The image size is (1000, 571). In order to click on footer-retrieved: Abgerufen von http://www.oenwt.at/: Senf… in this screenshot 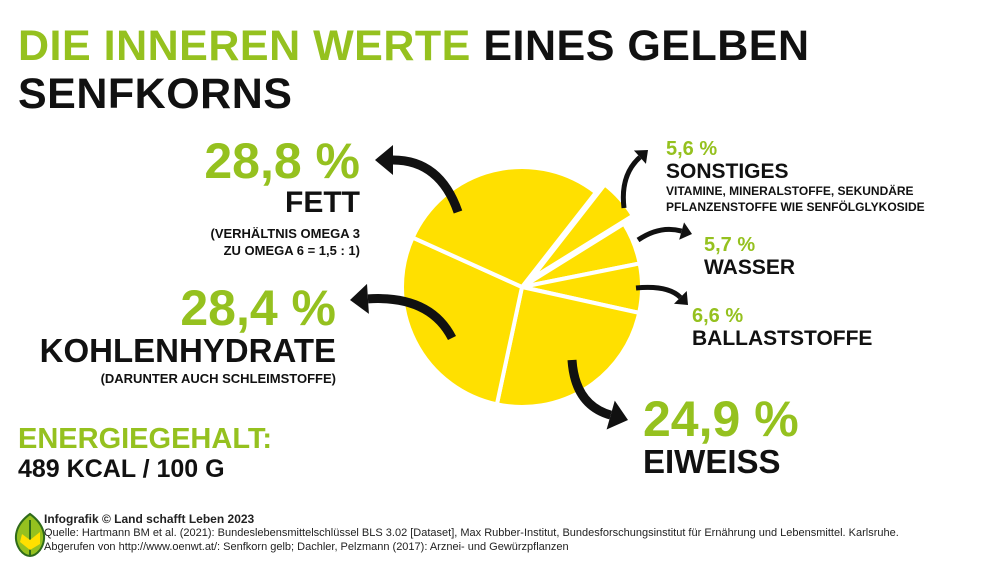, I will do `click(306, 547)`.